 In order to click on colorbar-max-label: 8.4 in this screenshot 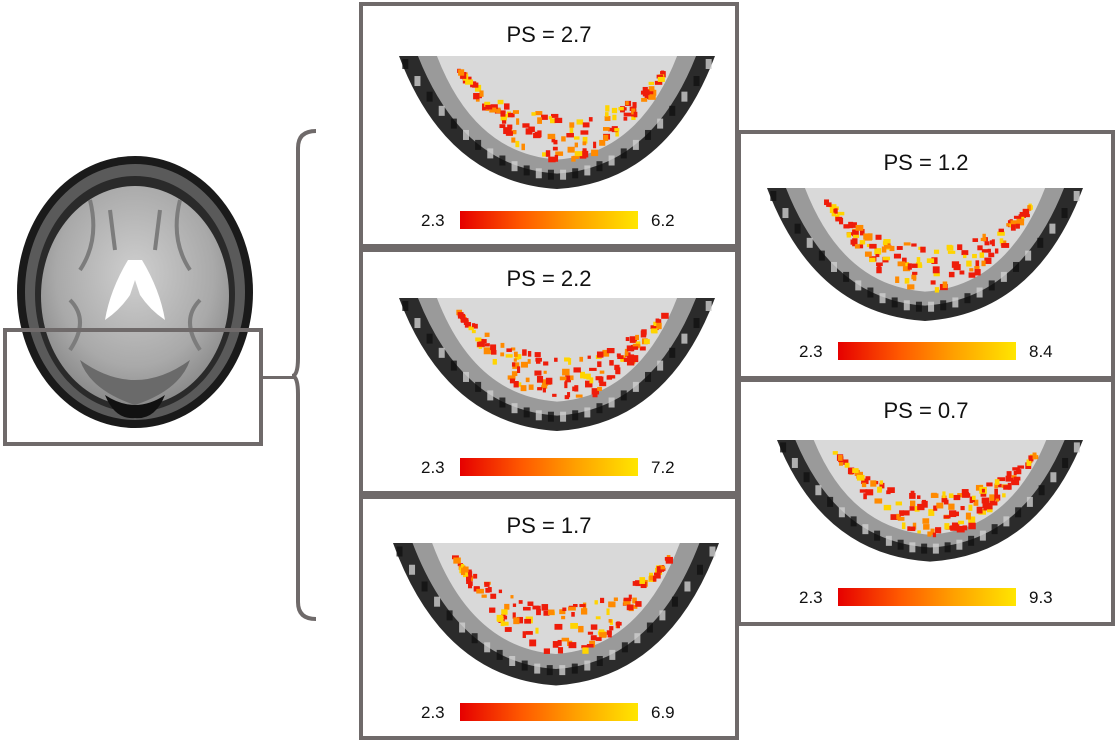, I will do `click(1041, 351)`.